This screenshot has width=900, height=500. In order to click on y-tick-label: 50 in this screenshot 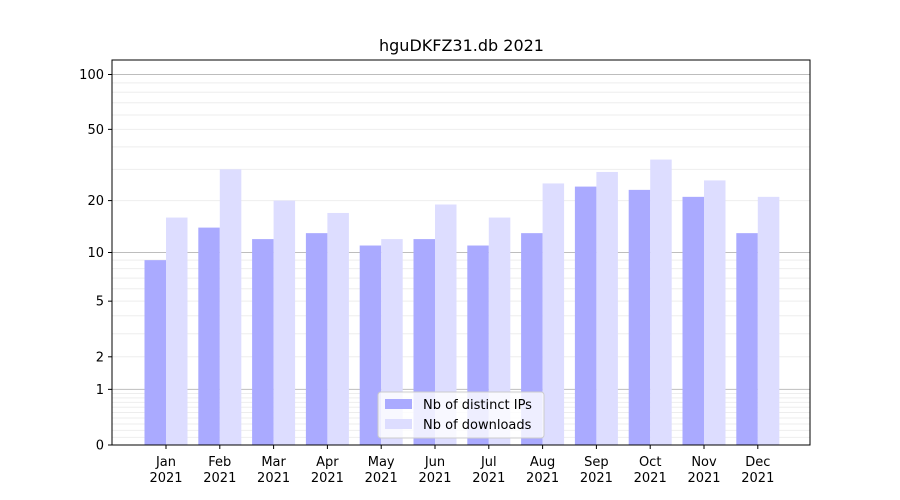, I will do `click(95, 130)`.